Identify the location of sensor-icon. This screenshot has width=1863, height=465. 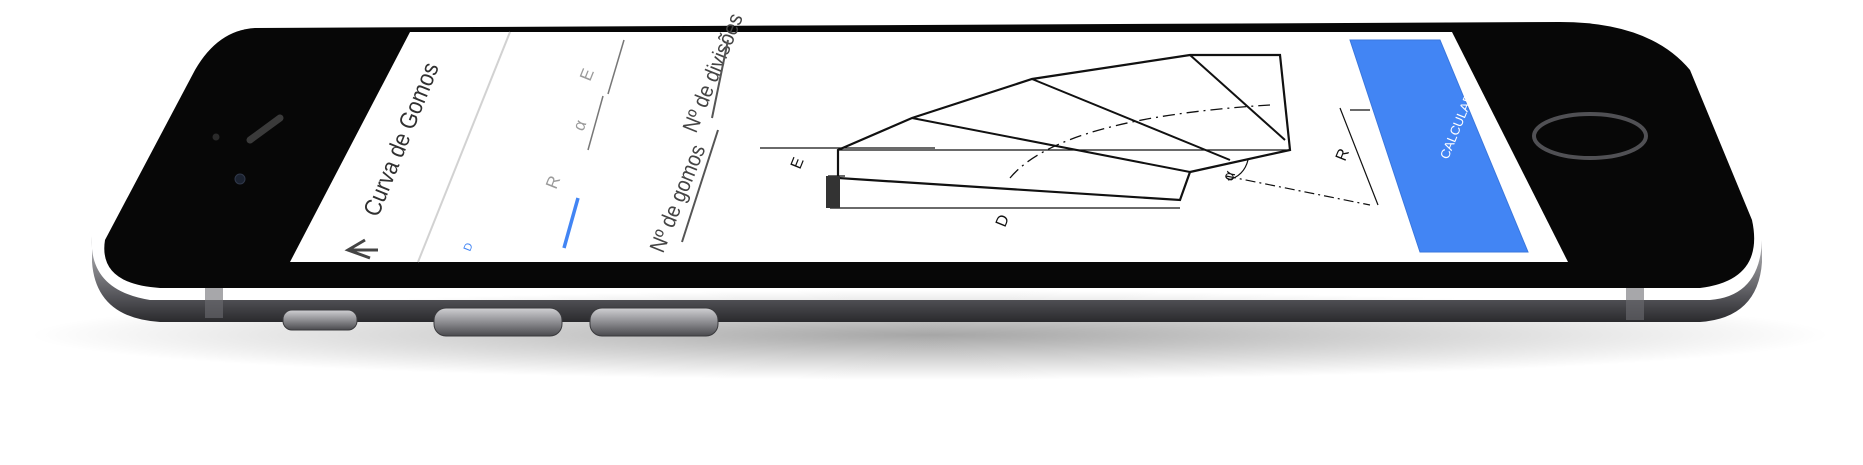
(216, 137).